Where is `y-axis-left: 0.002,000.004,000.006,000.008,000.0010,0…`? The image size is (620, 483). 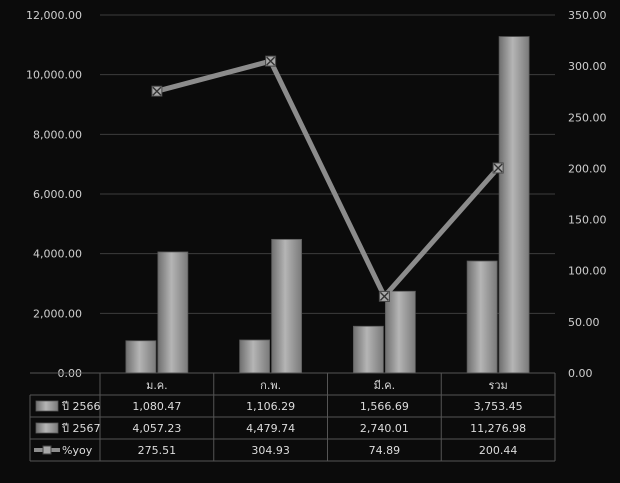 y-axis-left: 0.002,000.004,000.006,000.008,000.0010,0… is located at coordinates (54, 194).